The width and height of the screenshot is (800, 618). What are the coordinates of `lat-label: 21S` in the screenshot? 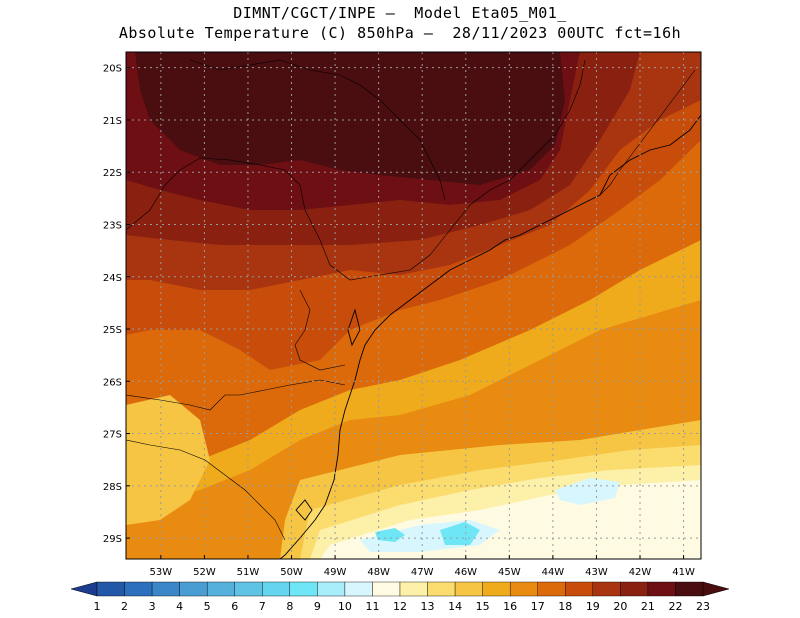 It's located at (112, 121).